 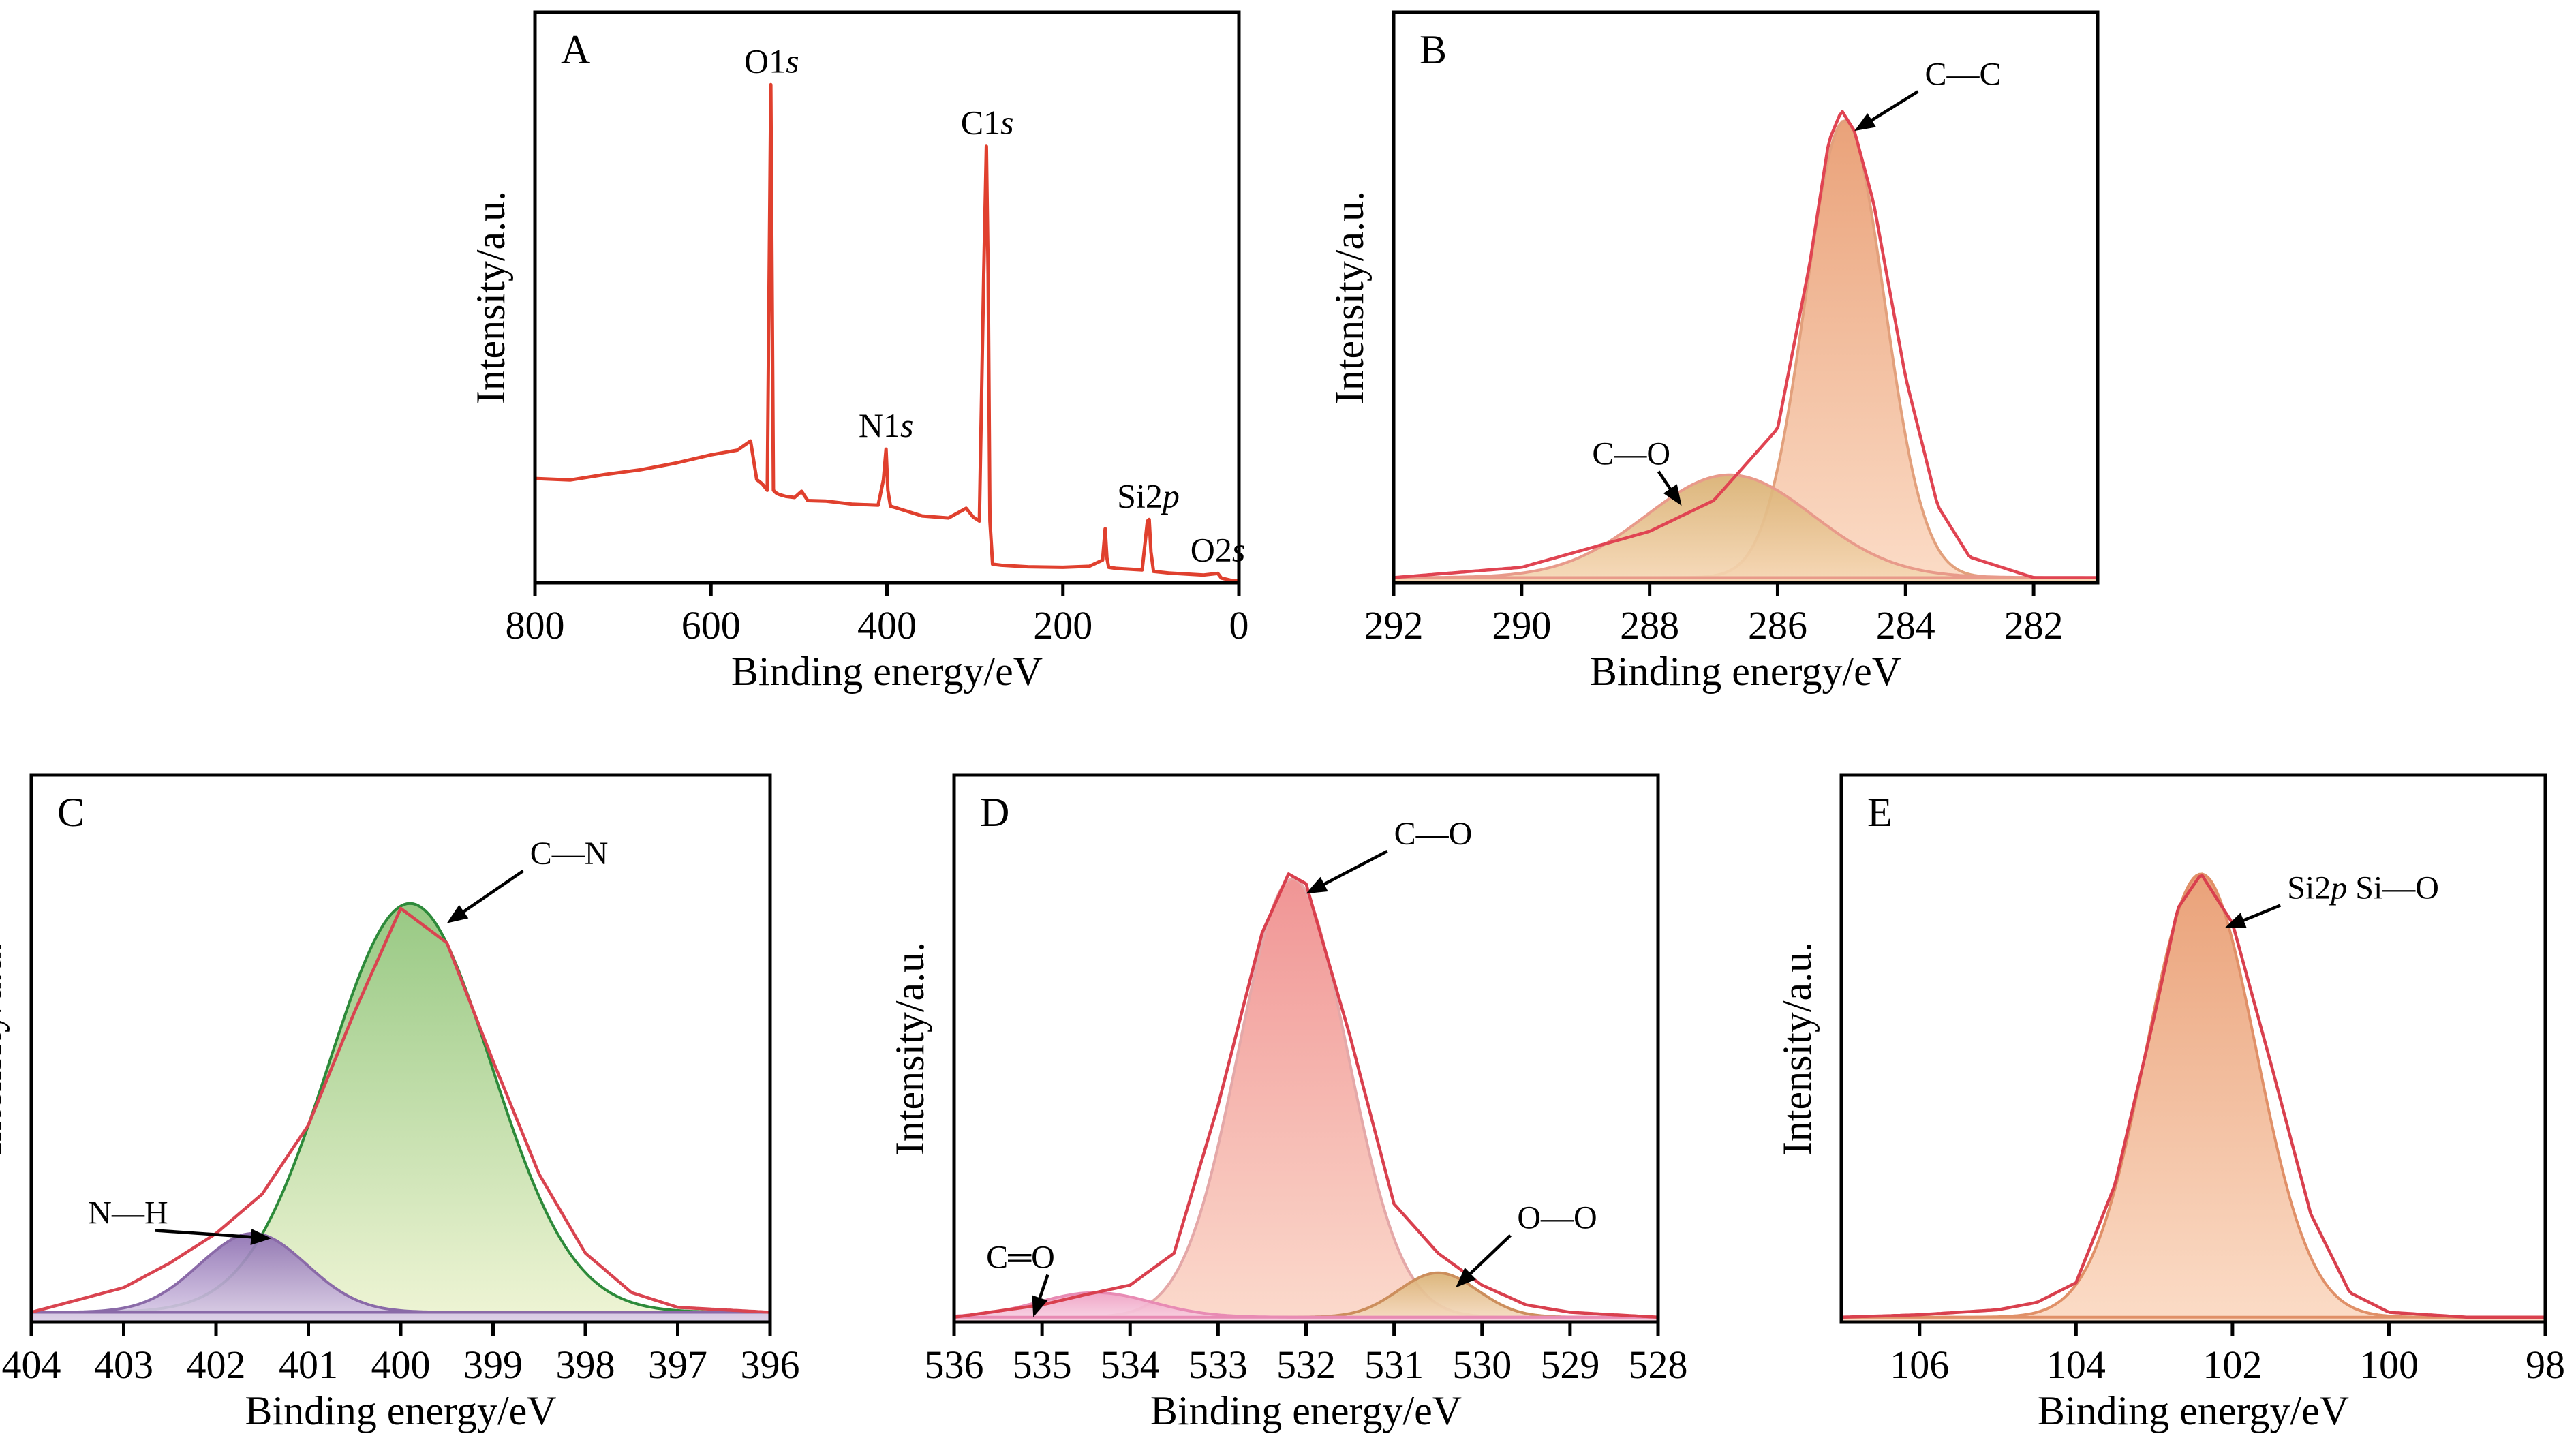 What do you see at coordinates (585, 1365) in the screenshot?
I see `x-tick-label: 398` at bounding box center [585, 1365].